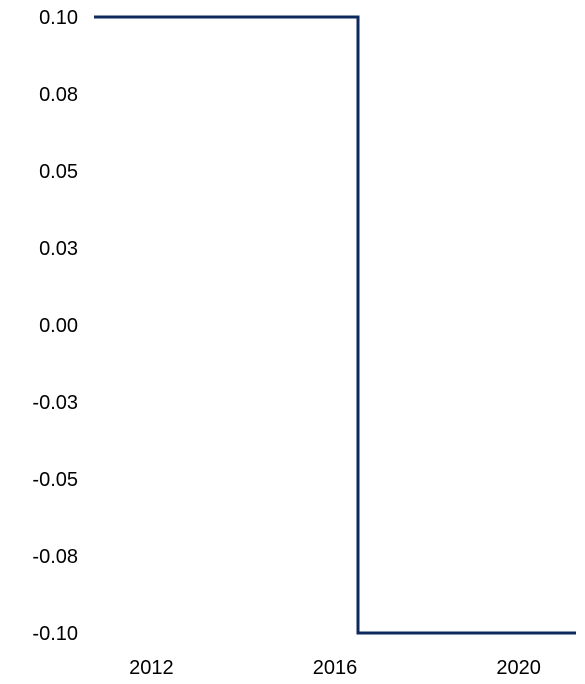 The height and width of the screenshot is (684, 585). I want to click on y-axis-ticks: 0.10 0.08 0.05 0.03 0.00 -0.03 -0.05 -0.08 -0.10, so click(55, 326).